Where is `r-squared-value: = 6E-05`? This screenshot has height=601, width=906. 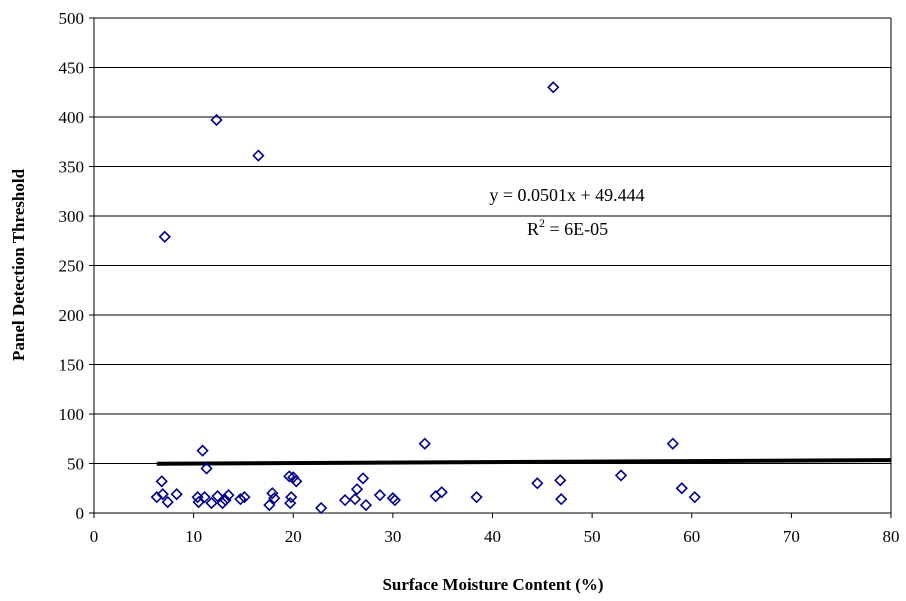
r-squared-value: = 6E-05 is located at coordinates (576, 229).